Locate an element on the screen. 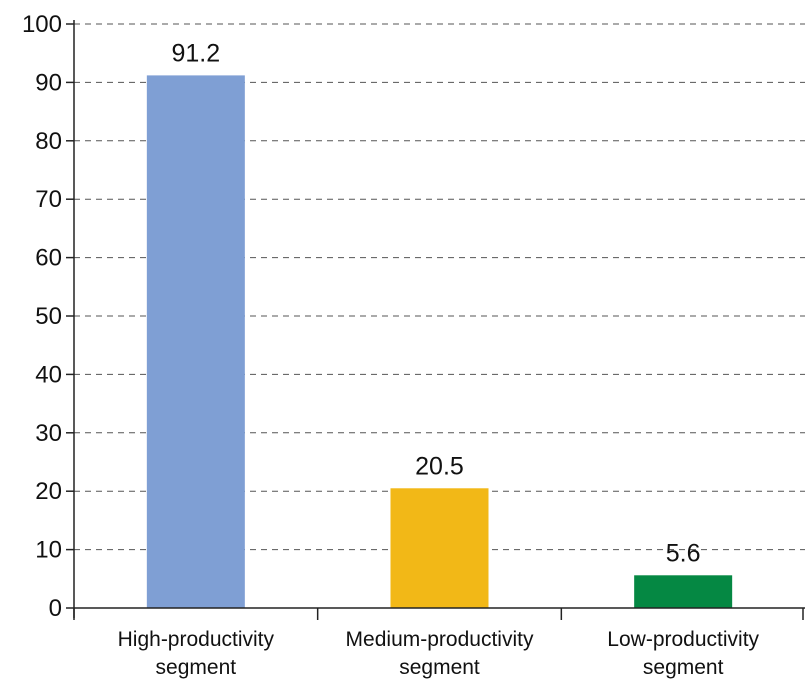  category-label-2: Medium-productivity is located at coordinates (440, 639).